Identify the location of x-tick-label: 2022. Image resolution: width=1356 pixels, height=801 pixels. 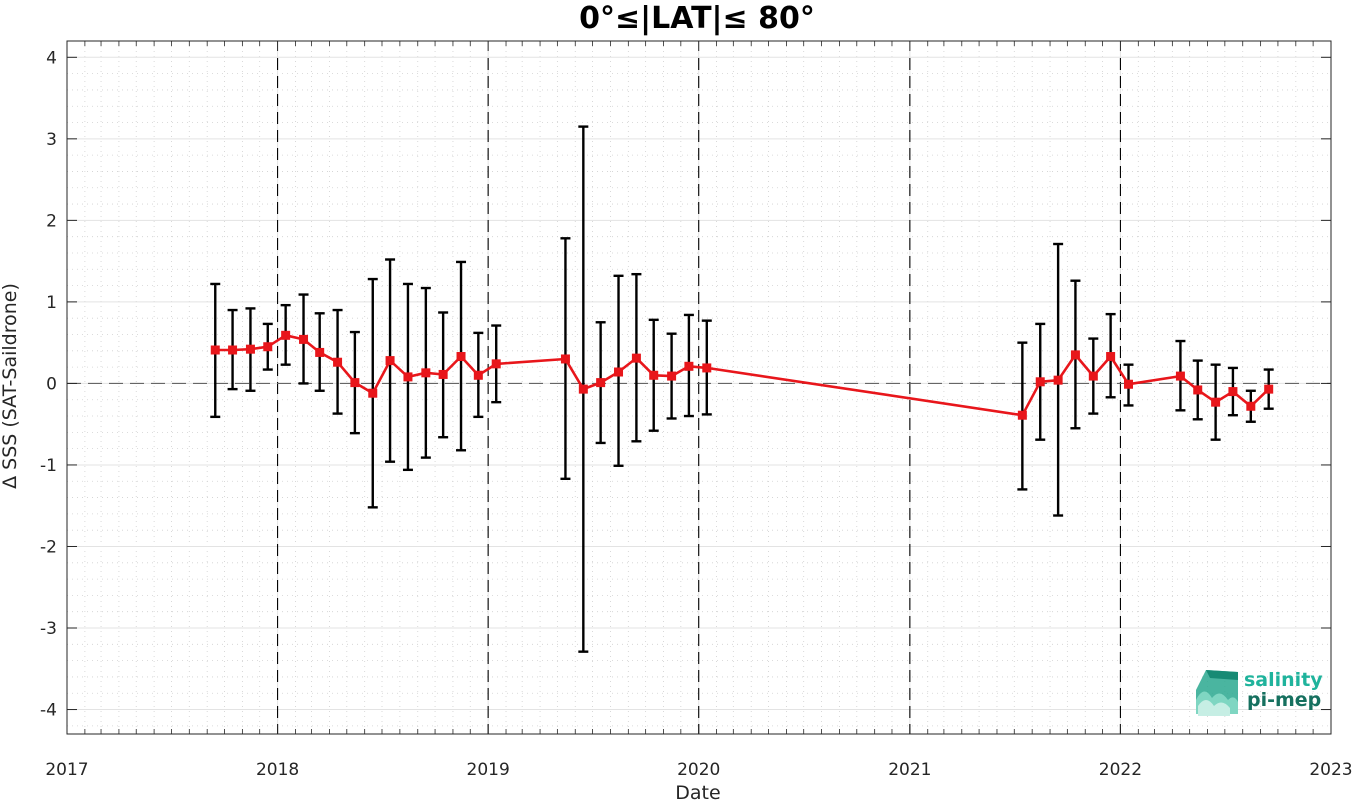
(1120, 770).